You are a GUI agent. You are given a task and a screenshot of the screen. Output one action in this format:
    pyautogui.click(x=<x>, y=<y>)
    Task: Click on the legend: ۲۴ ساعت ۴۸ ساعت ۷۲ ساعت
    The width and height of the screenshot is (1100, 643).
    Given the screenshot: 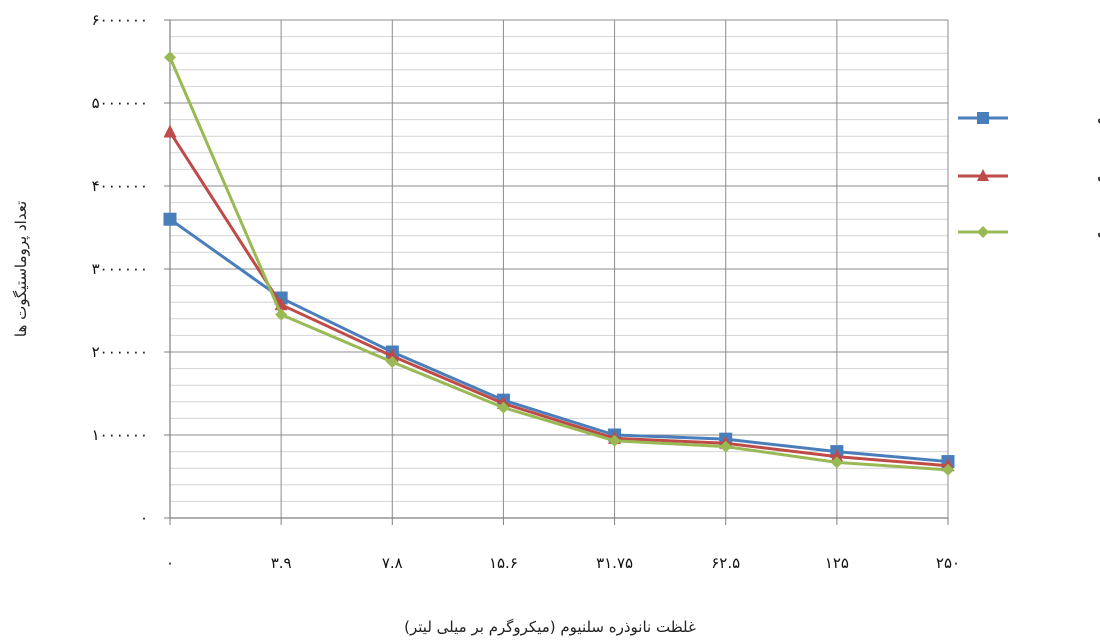 What is the action you would take?
    pyautogui.click(x=1029, y=176)
    